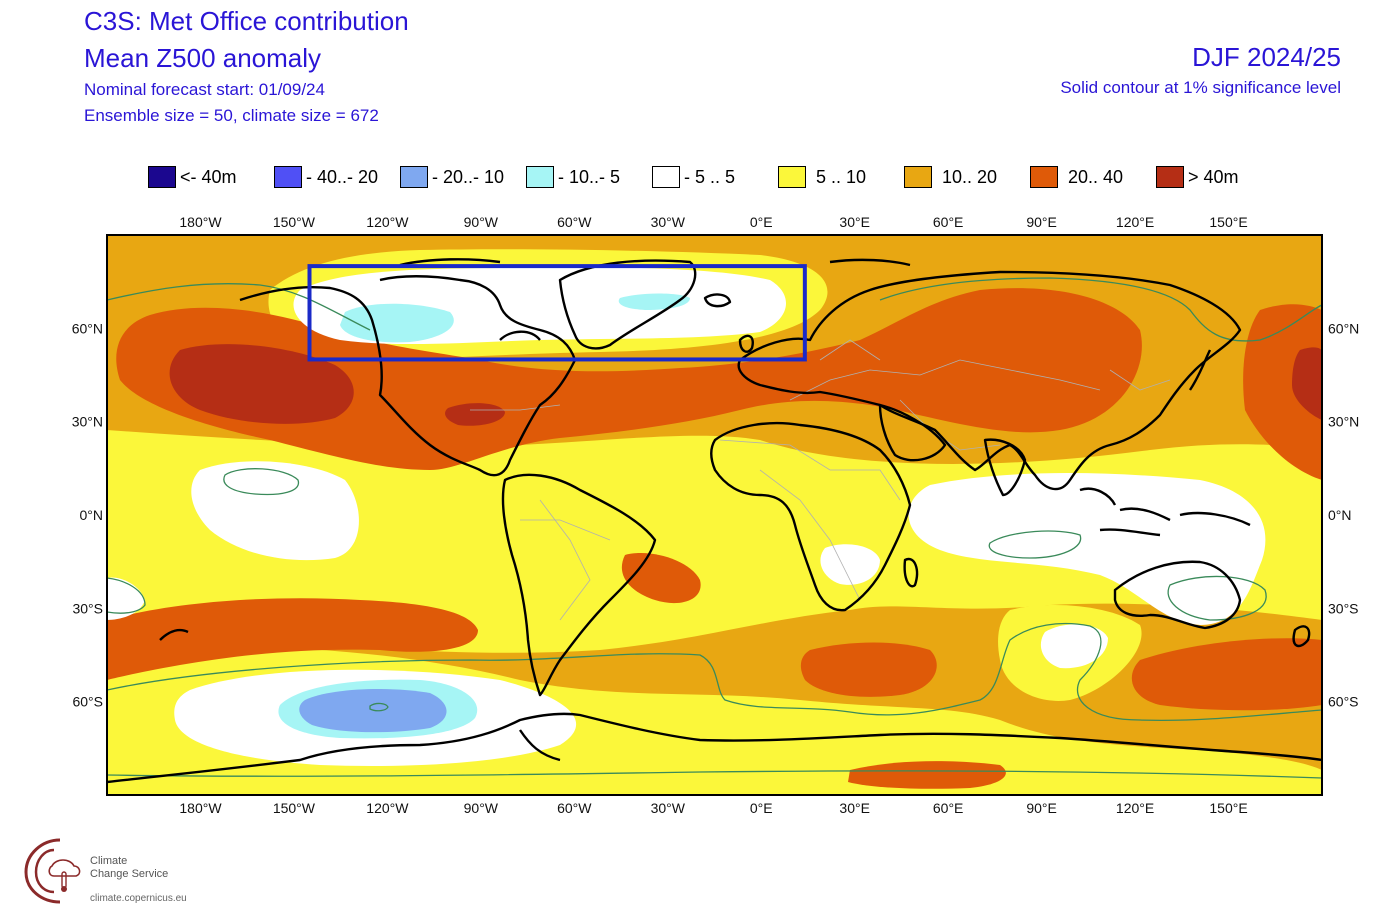 The width and height of the screenshot is (1387, 913). Describe the element at coordinates (1343, 702) in the screenshot. I see `lat-tick-label-right: 60°S` at that location.